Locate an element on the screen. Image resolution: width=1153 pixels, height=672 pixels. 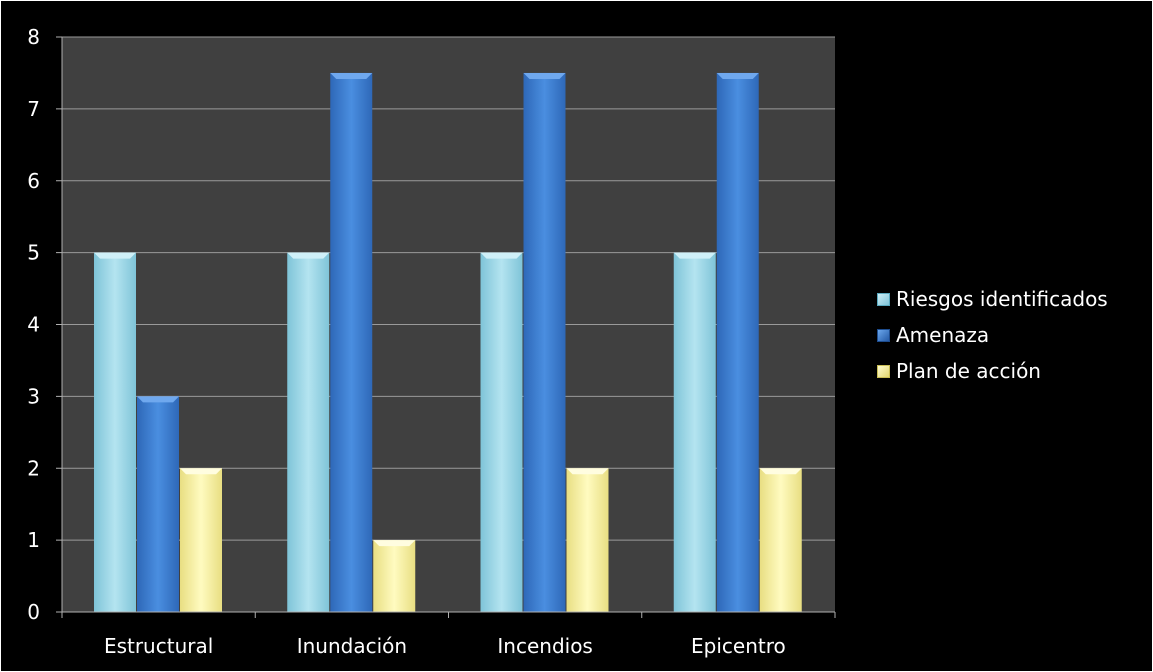
x-tick-label: Epicentro is located at coordinates (738, 646).